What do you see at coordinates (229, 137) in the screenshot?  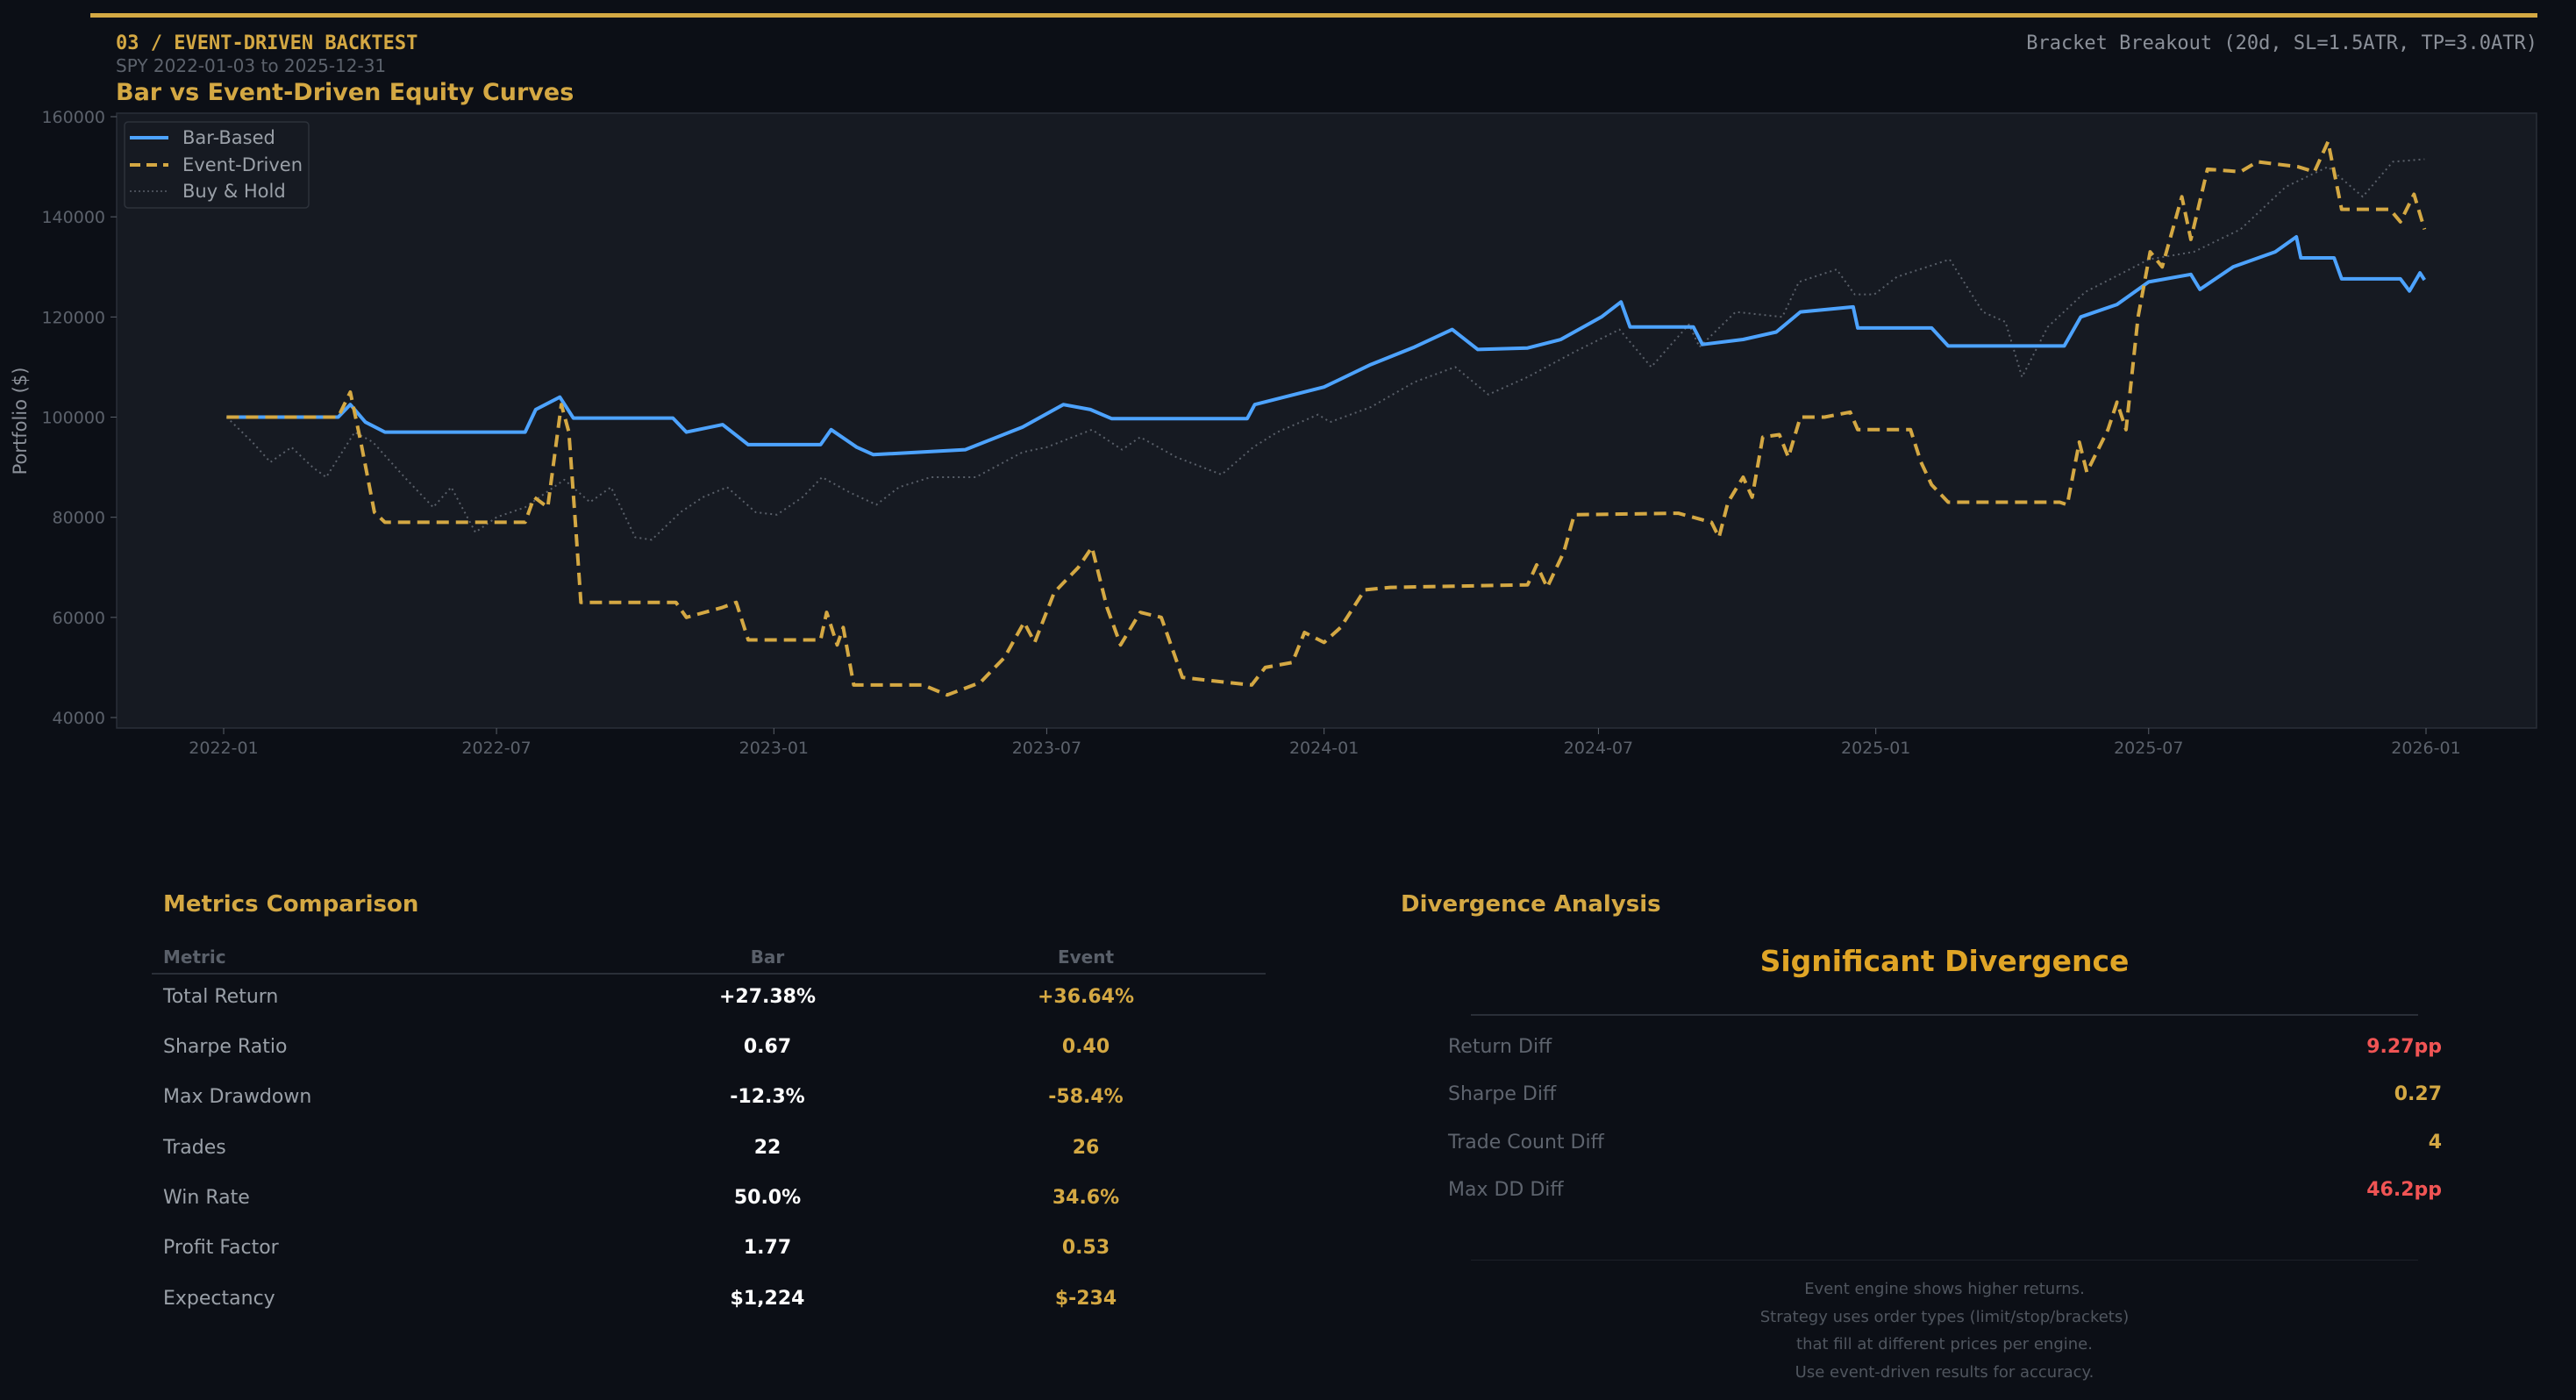 I see `legend-bar-label: Bar-Based` at bounding box center [229, 137].